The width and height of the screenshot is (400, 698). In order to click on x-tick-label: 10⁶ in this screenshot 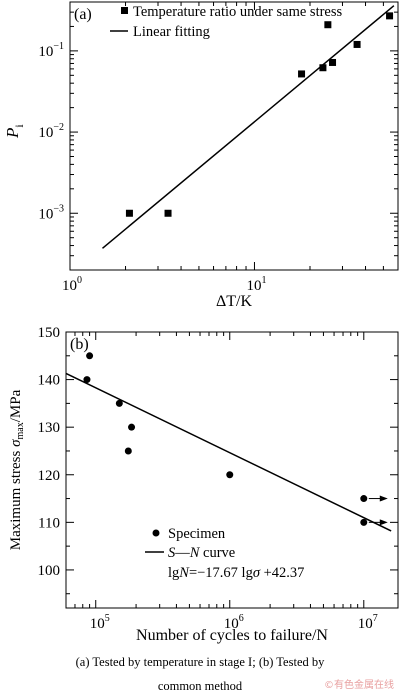, I will do `click(234, 622)`.